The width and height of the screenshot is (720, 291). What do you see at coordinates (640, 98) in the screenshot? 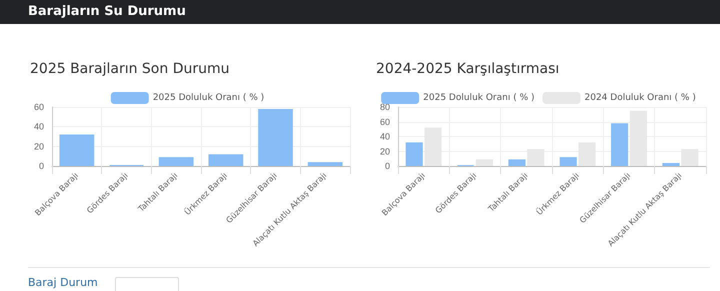
I see `legend-label: 2024 Doluluk Oranı ( % )` at bounding box center [640, 98].